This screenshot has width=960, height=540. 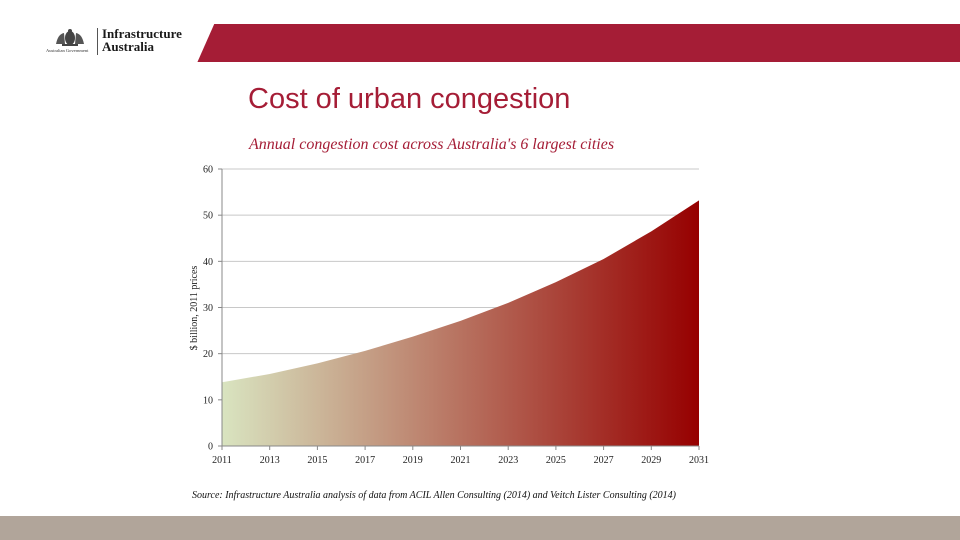 What do you see at coordinates (604, 460) in the screenshot?
I see `x-tick-label: 2027` at bounding box center [604, 460].